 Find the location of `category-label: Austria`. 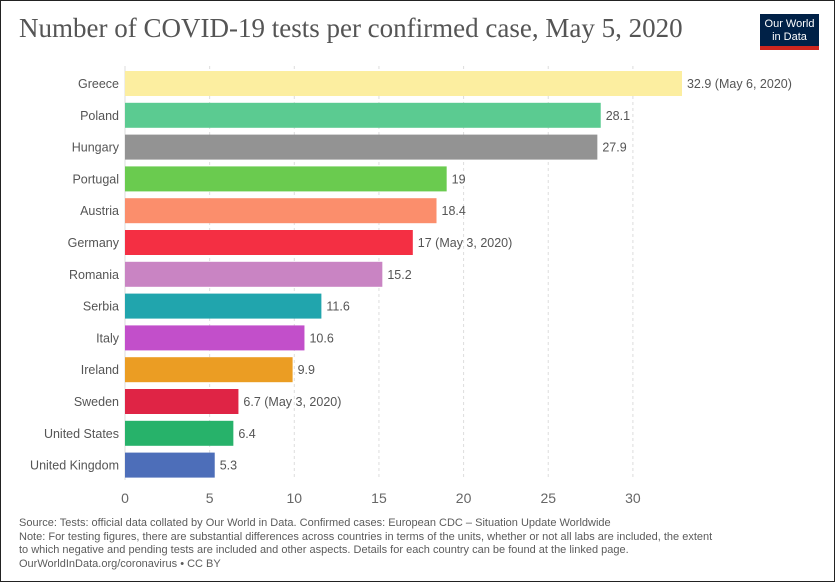

category-label: Austria is located at coordinates (99, 211).